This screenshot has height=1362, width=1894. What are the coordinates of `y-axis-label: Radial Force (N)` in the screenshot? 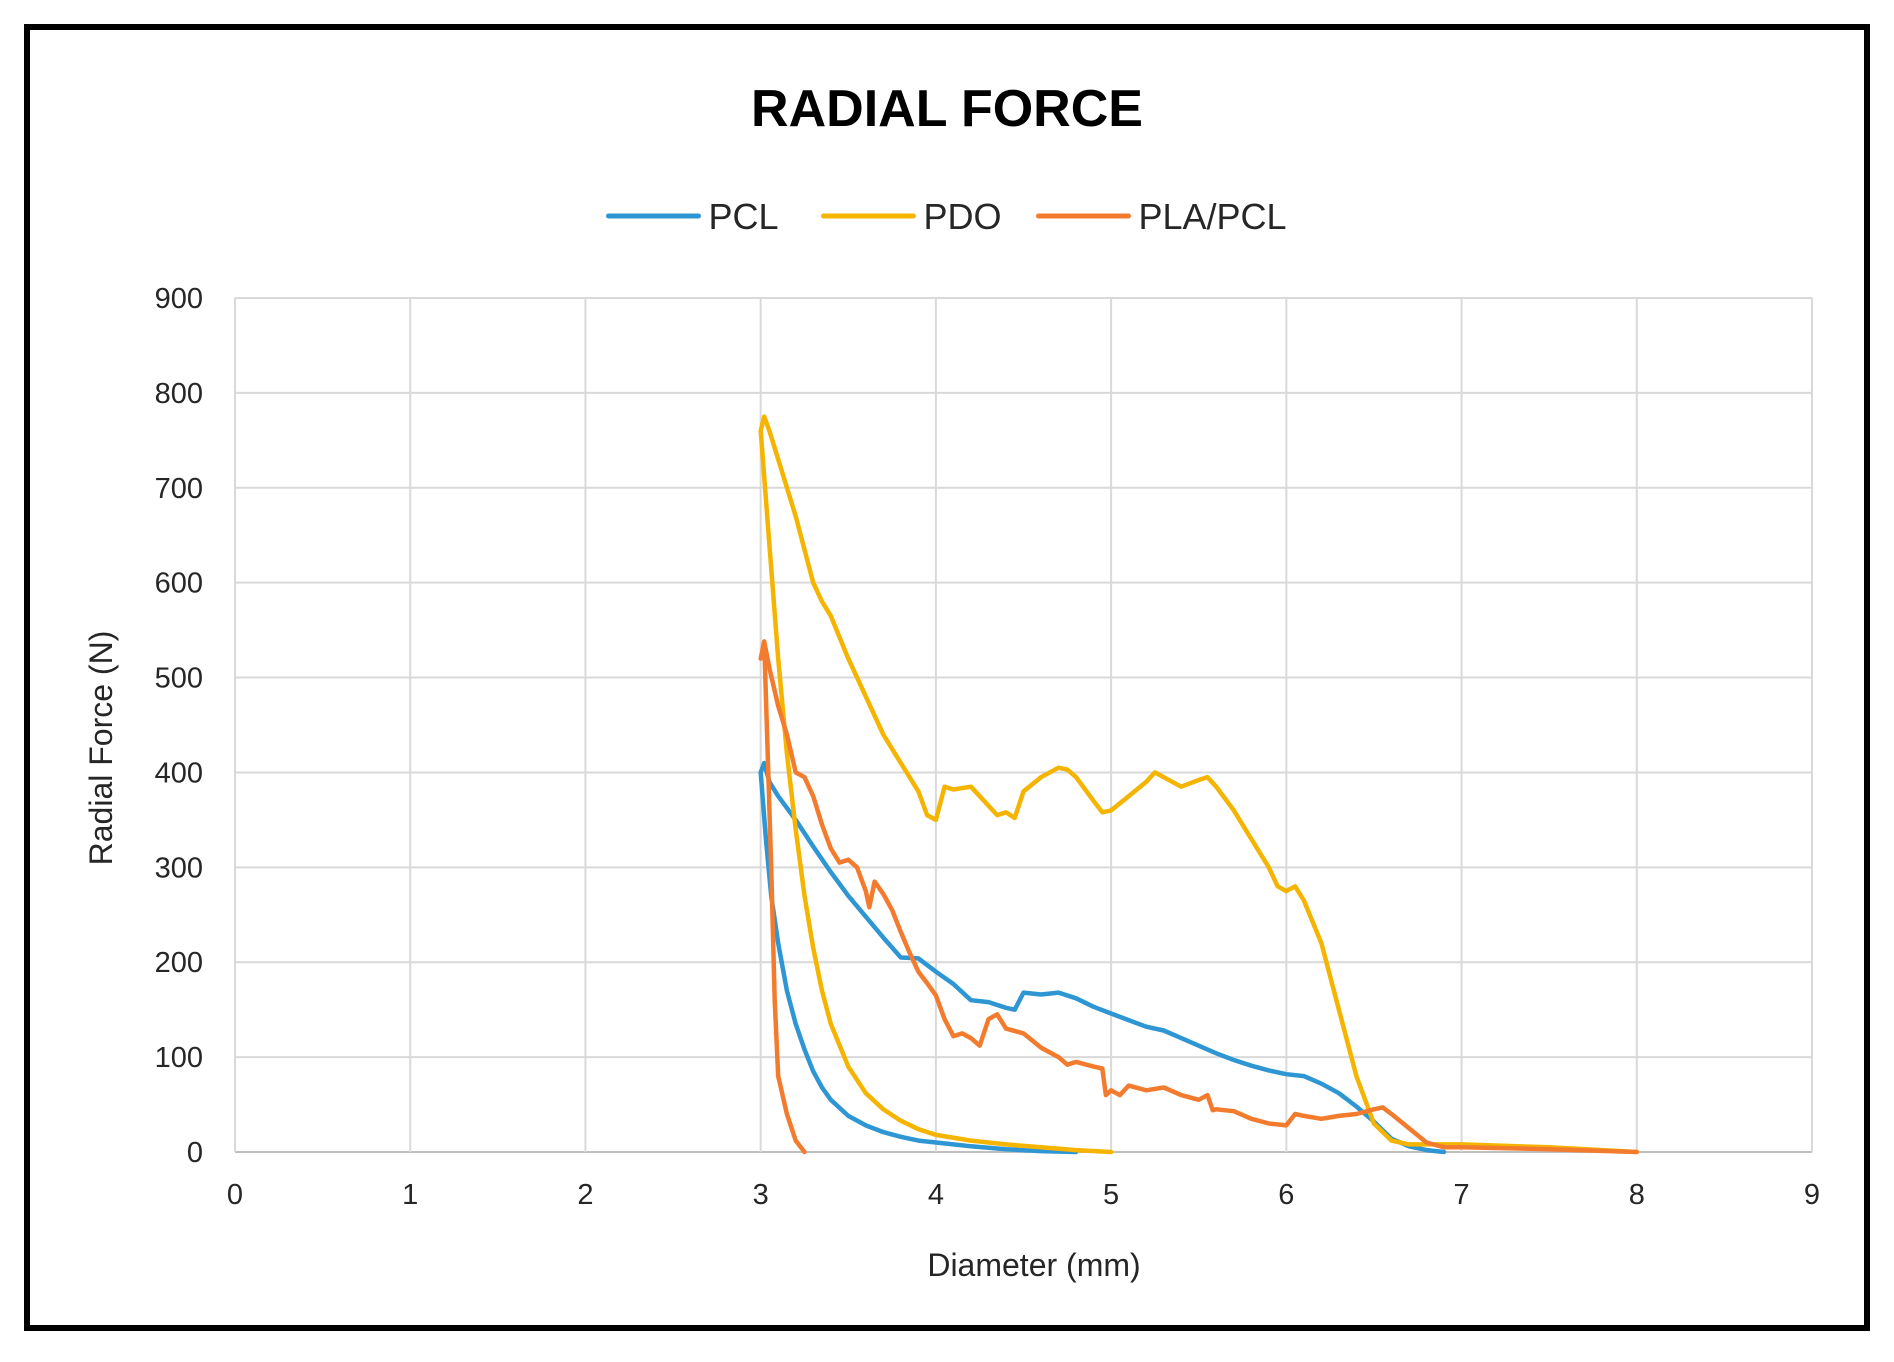 It's located at (101, 748).